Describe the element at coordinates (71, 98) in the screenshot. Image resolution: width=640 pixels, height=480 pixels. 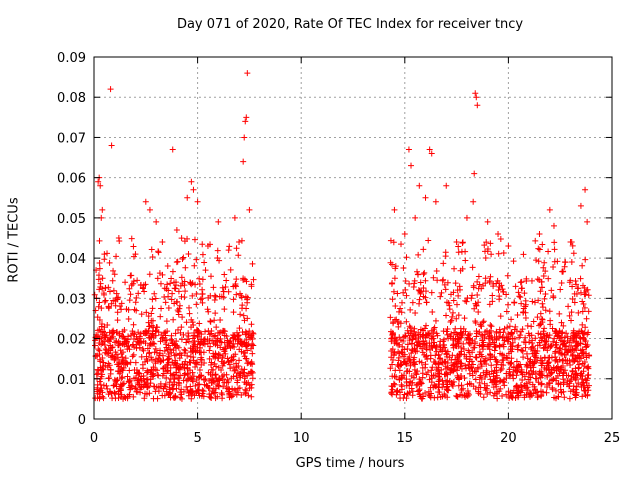
I see `y-tick-label: 0.08` at that location.